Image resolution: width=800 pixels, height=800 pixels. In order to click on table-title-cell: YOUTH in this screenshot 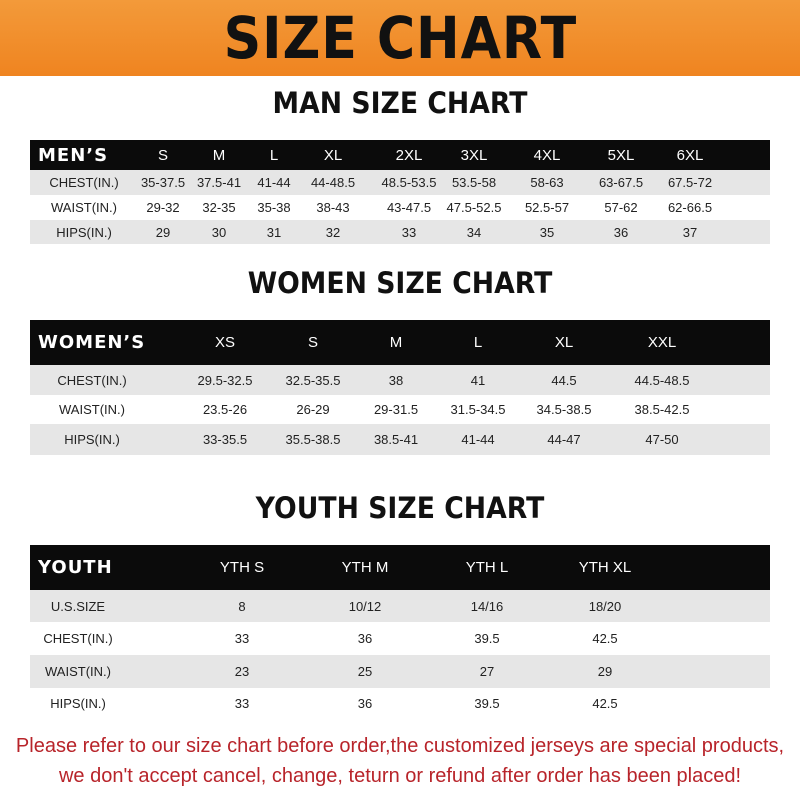, I will do `click(75, 567)`.